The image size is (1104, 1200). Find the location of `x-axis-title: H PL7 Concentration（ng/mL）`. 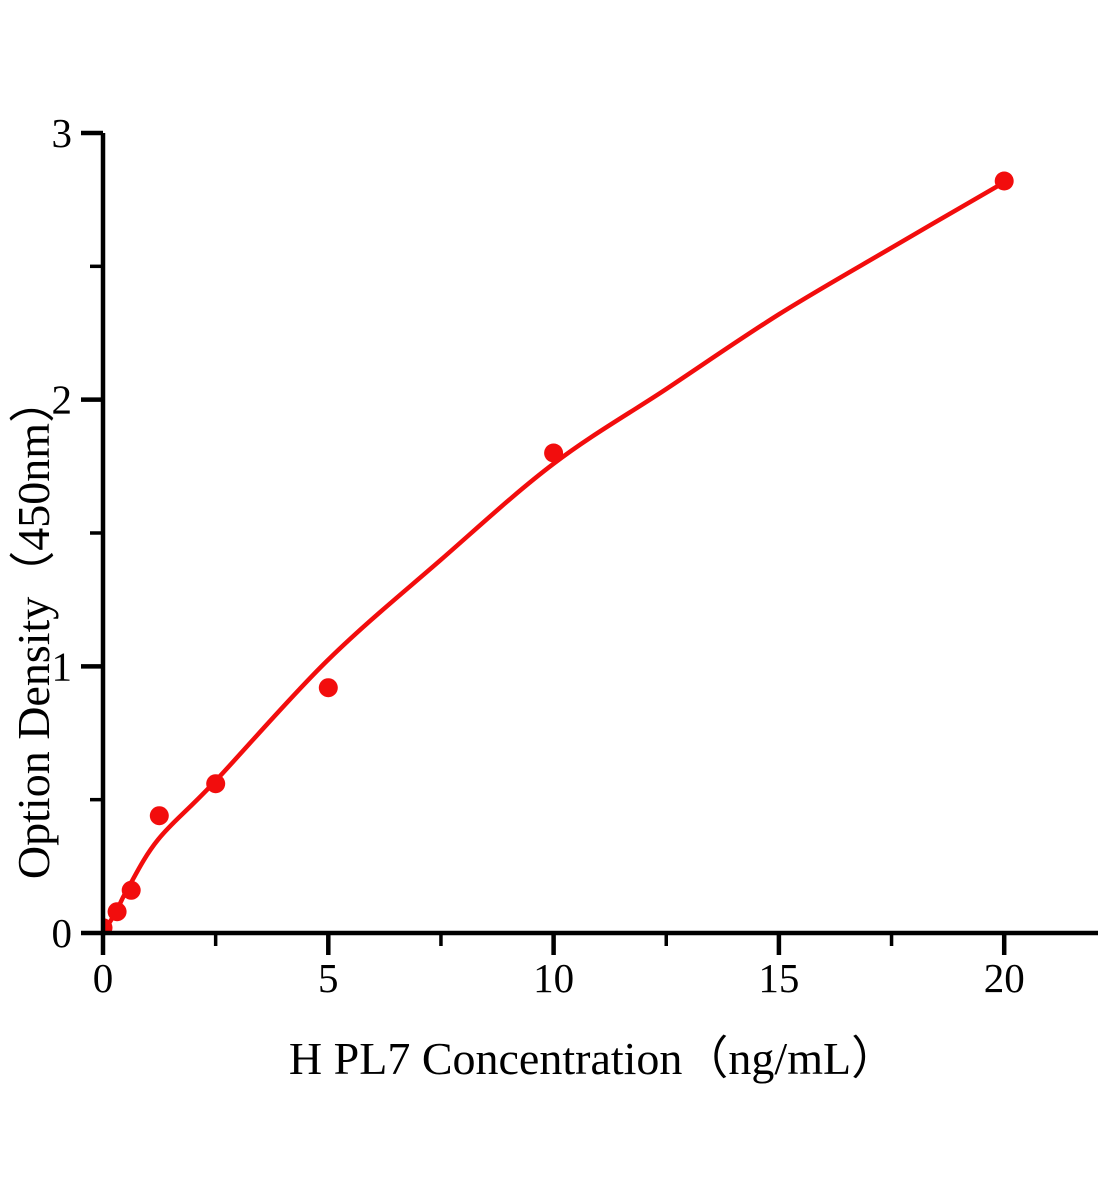

x-axis-title: H PL7 Concentration（ng/mL） is located at coordinates (593, 1058).